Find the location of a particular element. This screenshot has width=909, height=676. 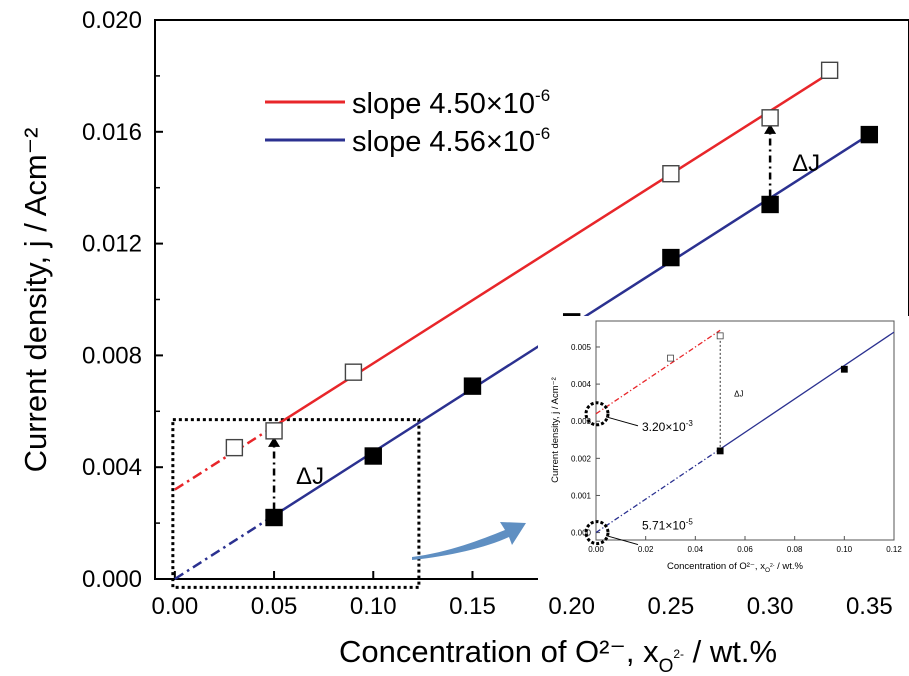

x-tick-label: 0.20 is located at coordinates (571, 606).